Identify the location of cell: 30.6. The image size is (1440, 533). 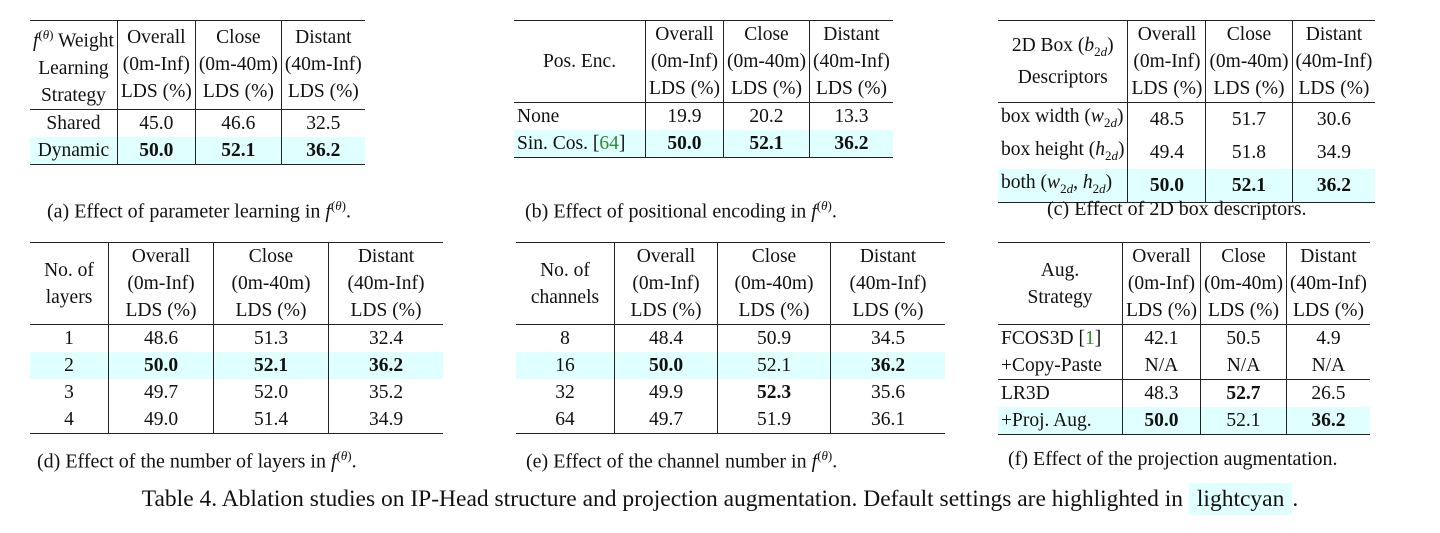
(1334, 118).